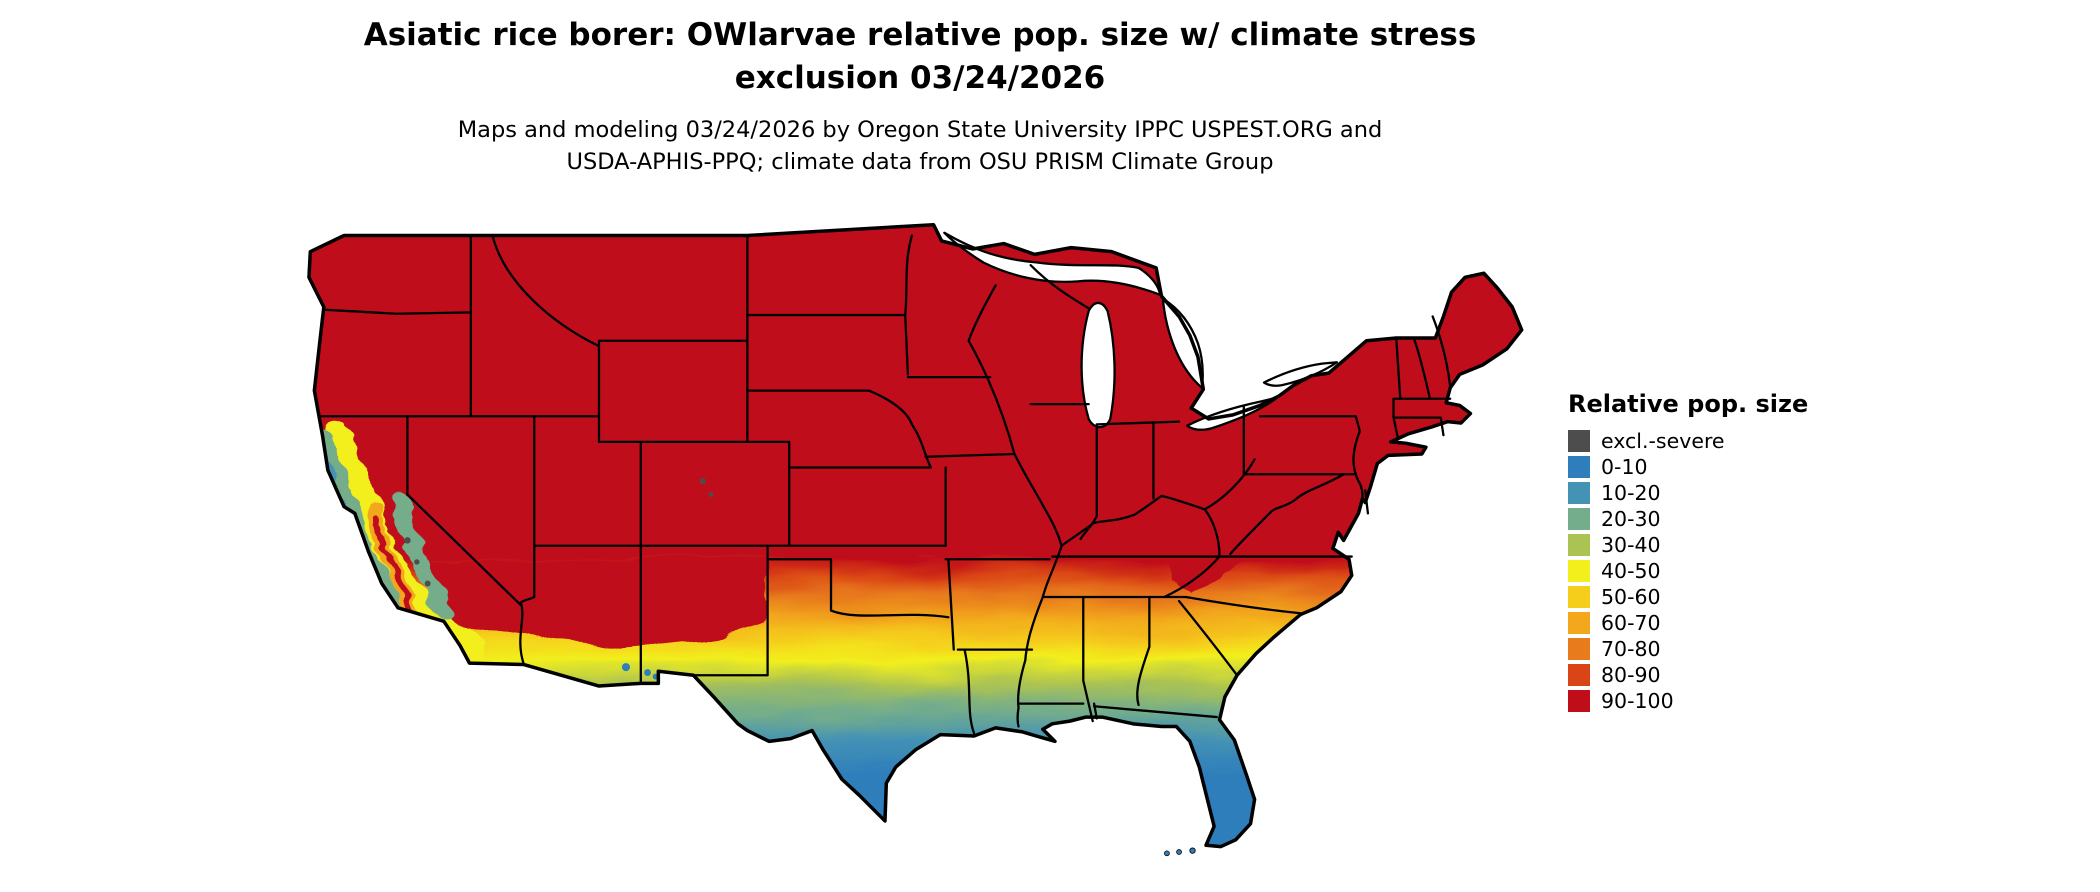 This screenshot has height=892, width=2100. Describe the element at coordinates (1688, 467) in the screenshot. I see `legend-item: 0-10` at that location.